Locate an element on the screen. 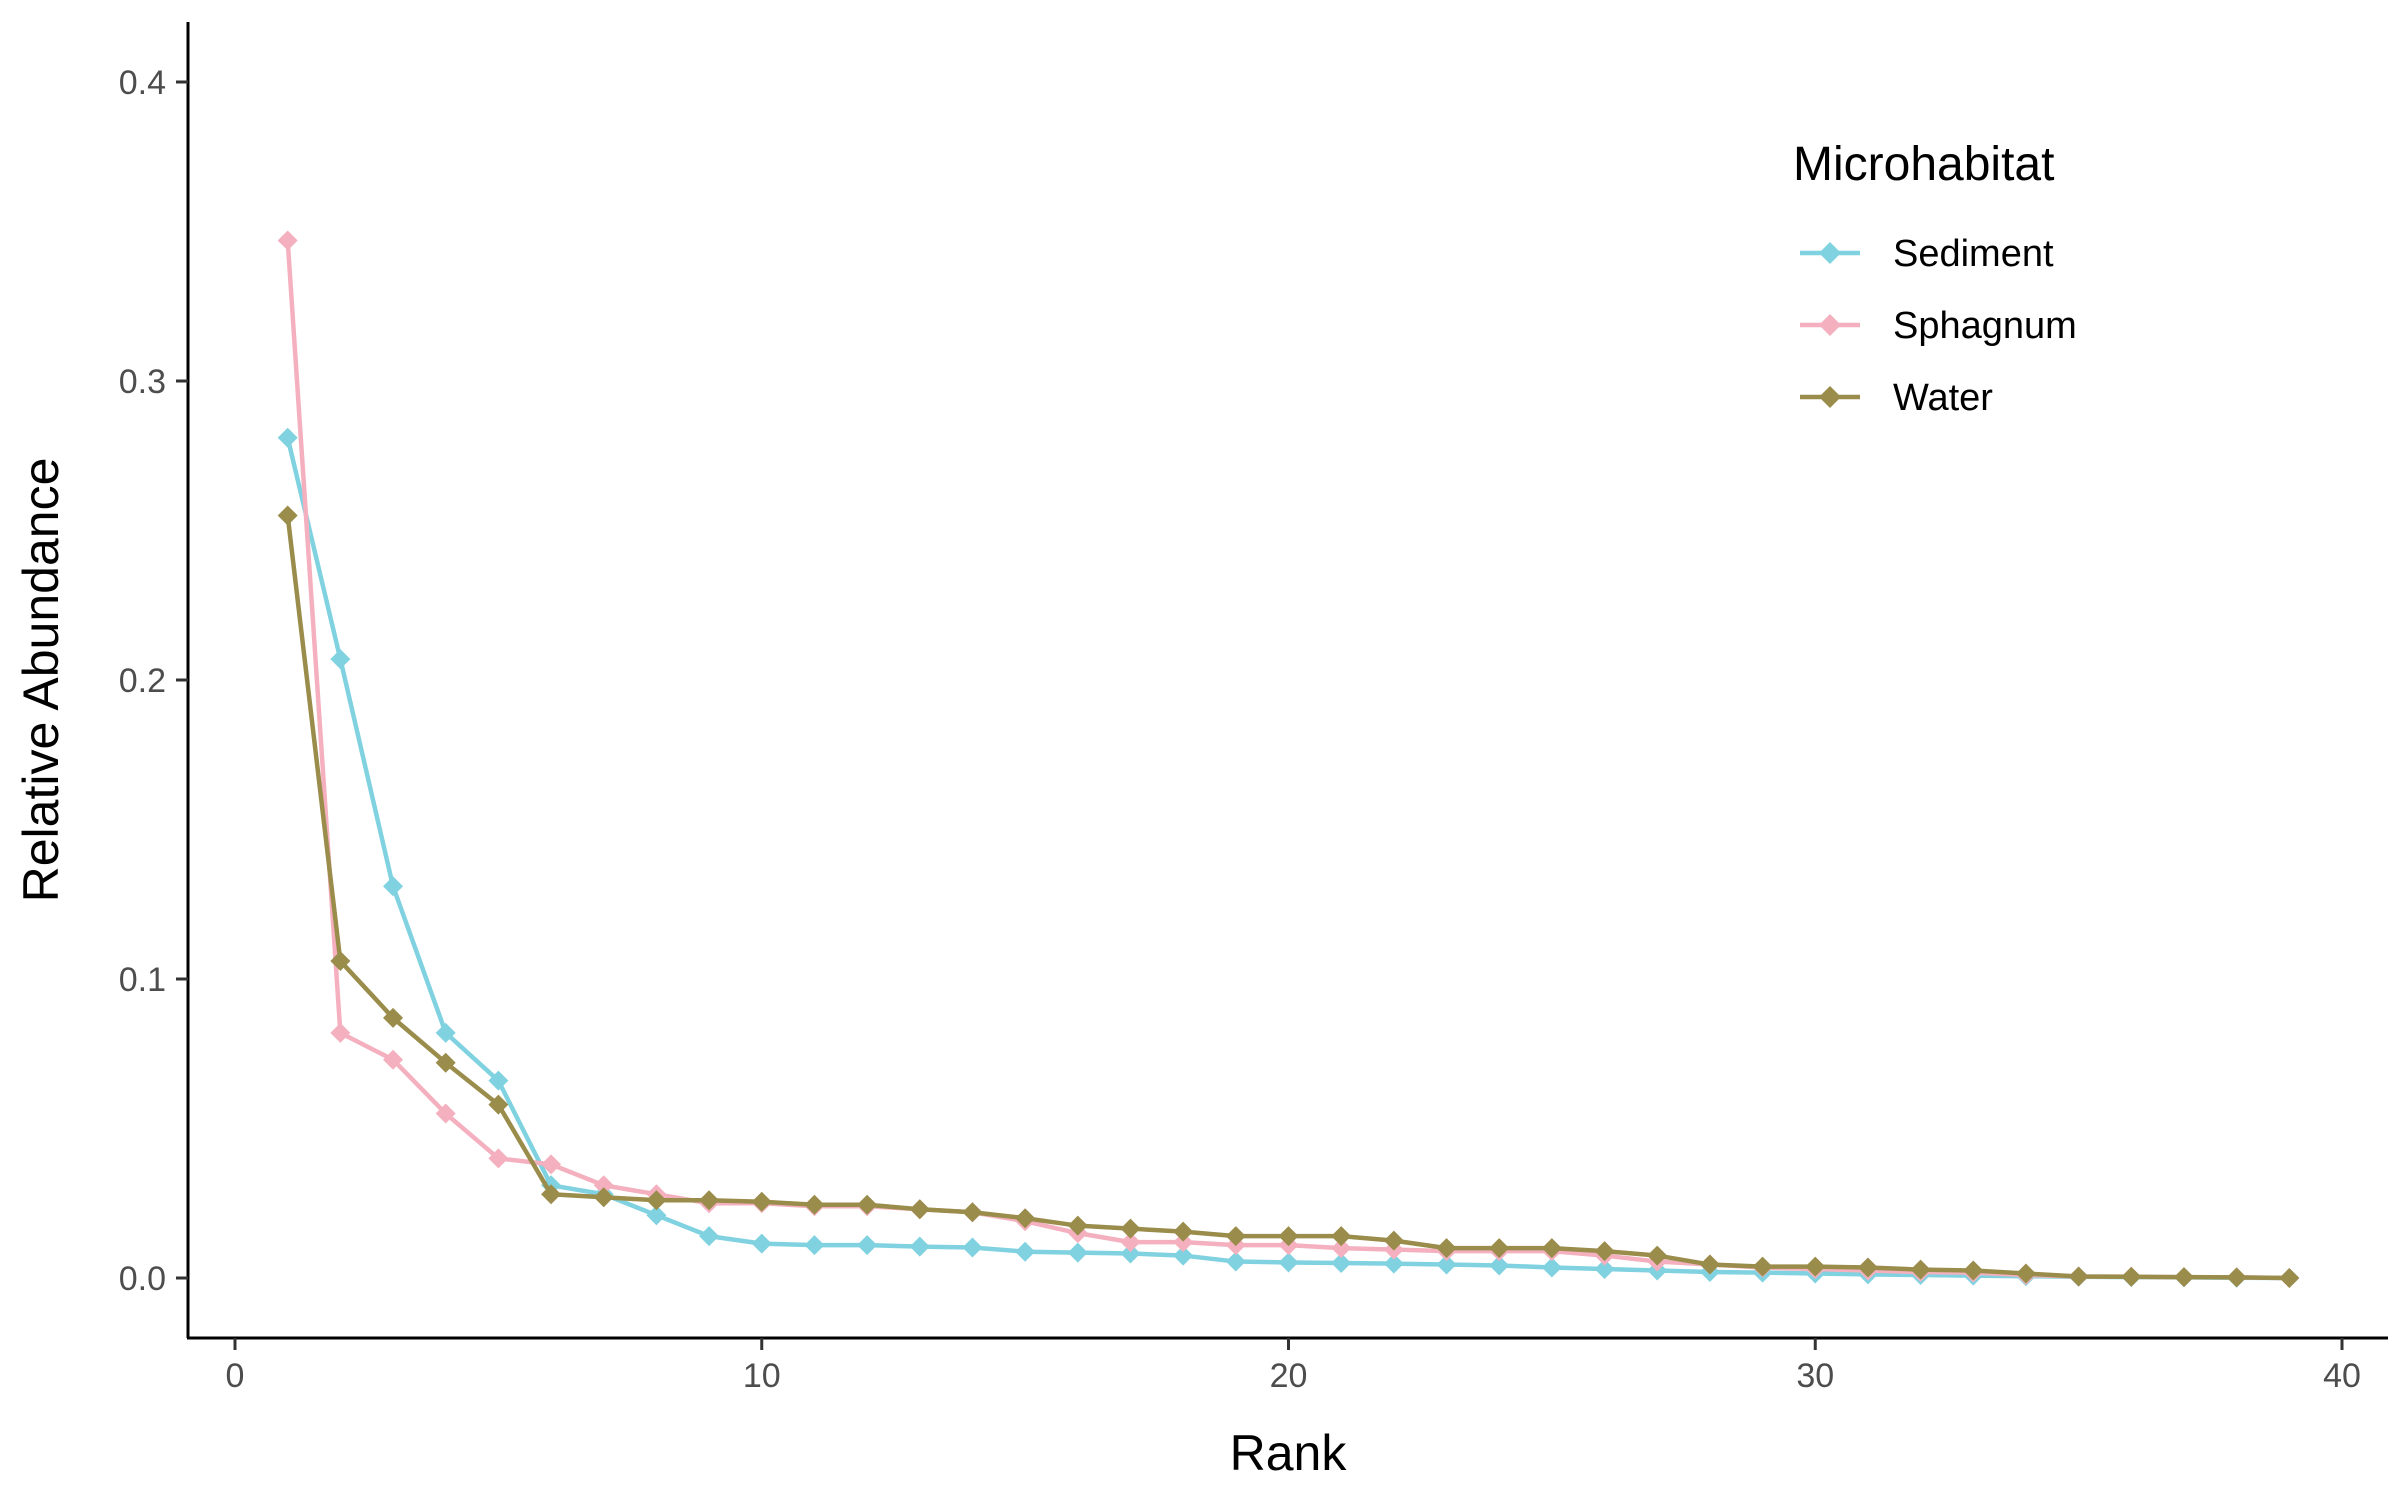  y-tick-label: 0.1 is located at coordinates (142, 980).